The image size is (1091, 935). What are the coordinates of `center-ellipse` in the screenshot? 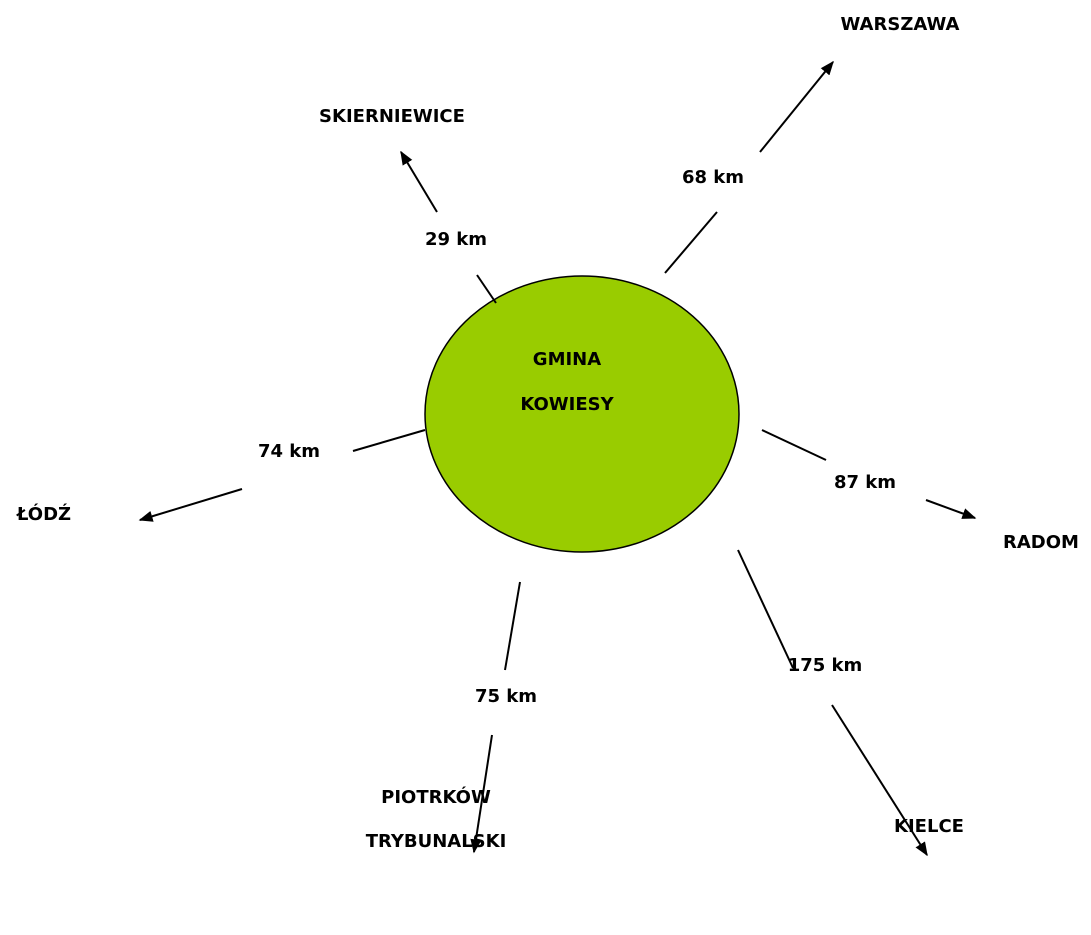 It's located at (582, 414).